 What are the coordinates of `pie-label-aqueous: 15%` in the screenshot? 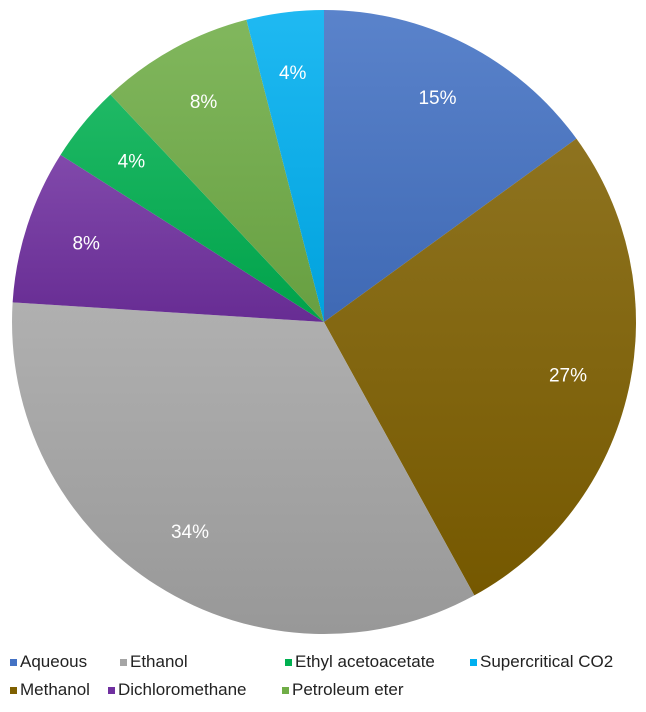 It's located at (437, 98).